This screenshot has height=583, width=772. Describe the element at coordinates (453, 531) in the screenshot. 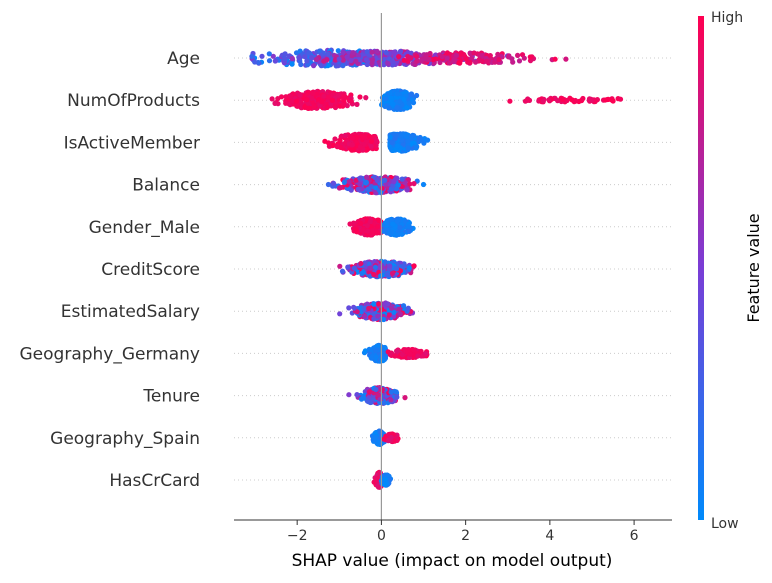

I see `x-axis: −2 0 2 4 6` at that location.